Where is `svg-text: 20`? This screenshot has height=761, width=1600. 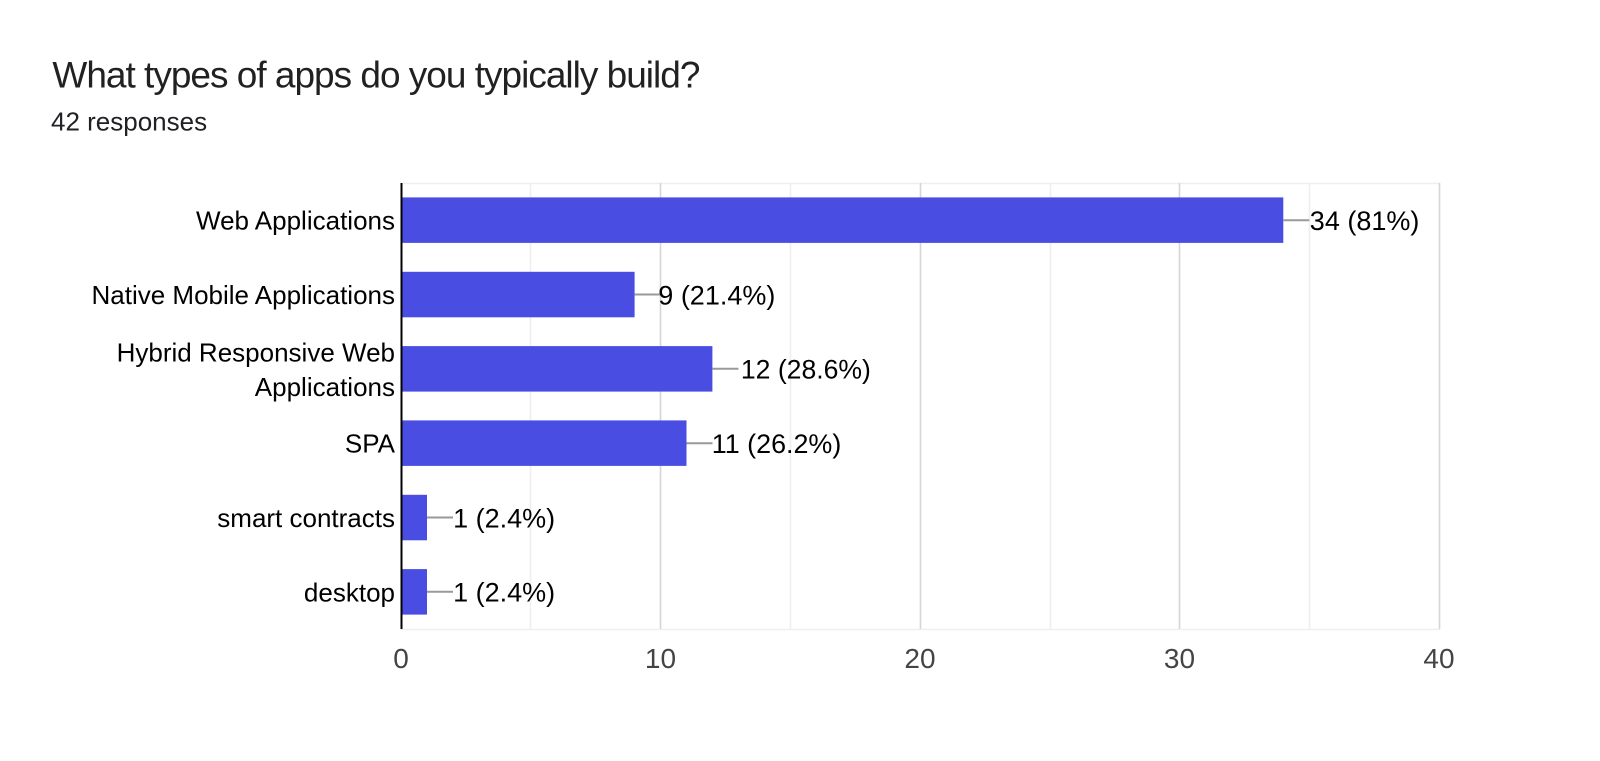 svg-text: 20 is located at coordinates (919, 658).